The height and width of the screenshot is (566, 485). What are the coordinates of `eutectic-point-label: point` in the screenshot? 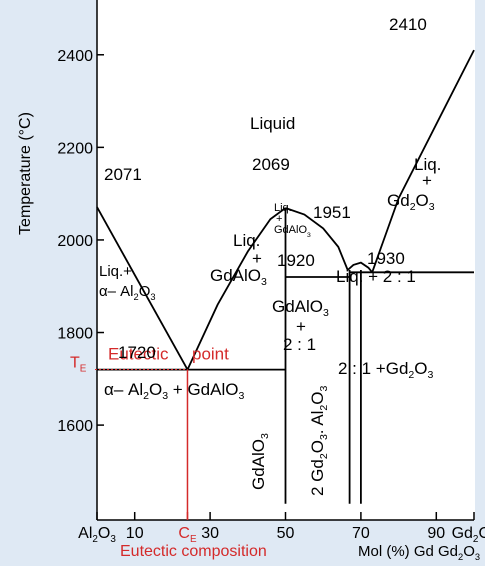 It's located at (210, 354).